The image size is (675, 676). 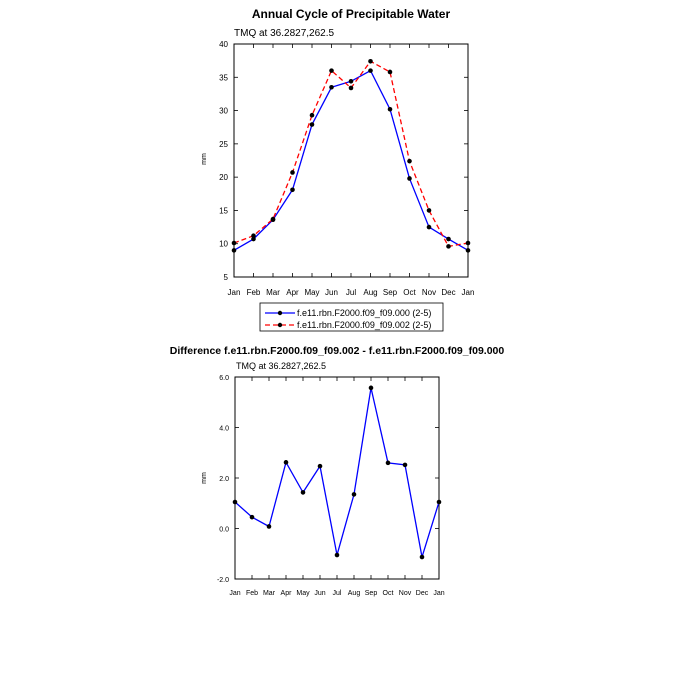 I want to click on y-tick-label: 4.0, so click(x=224, y=429).